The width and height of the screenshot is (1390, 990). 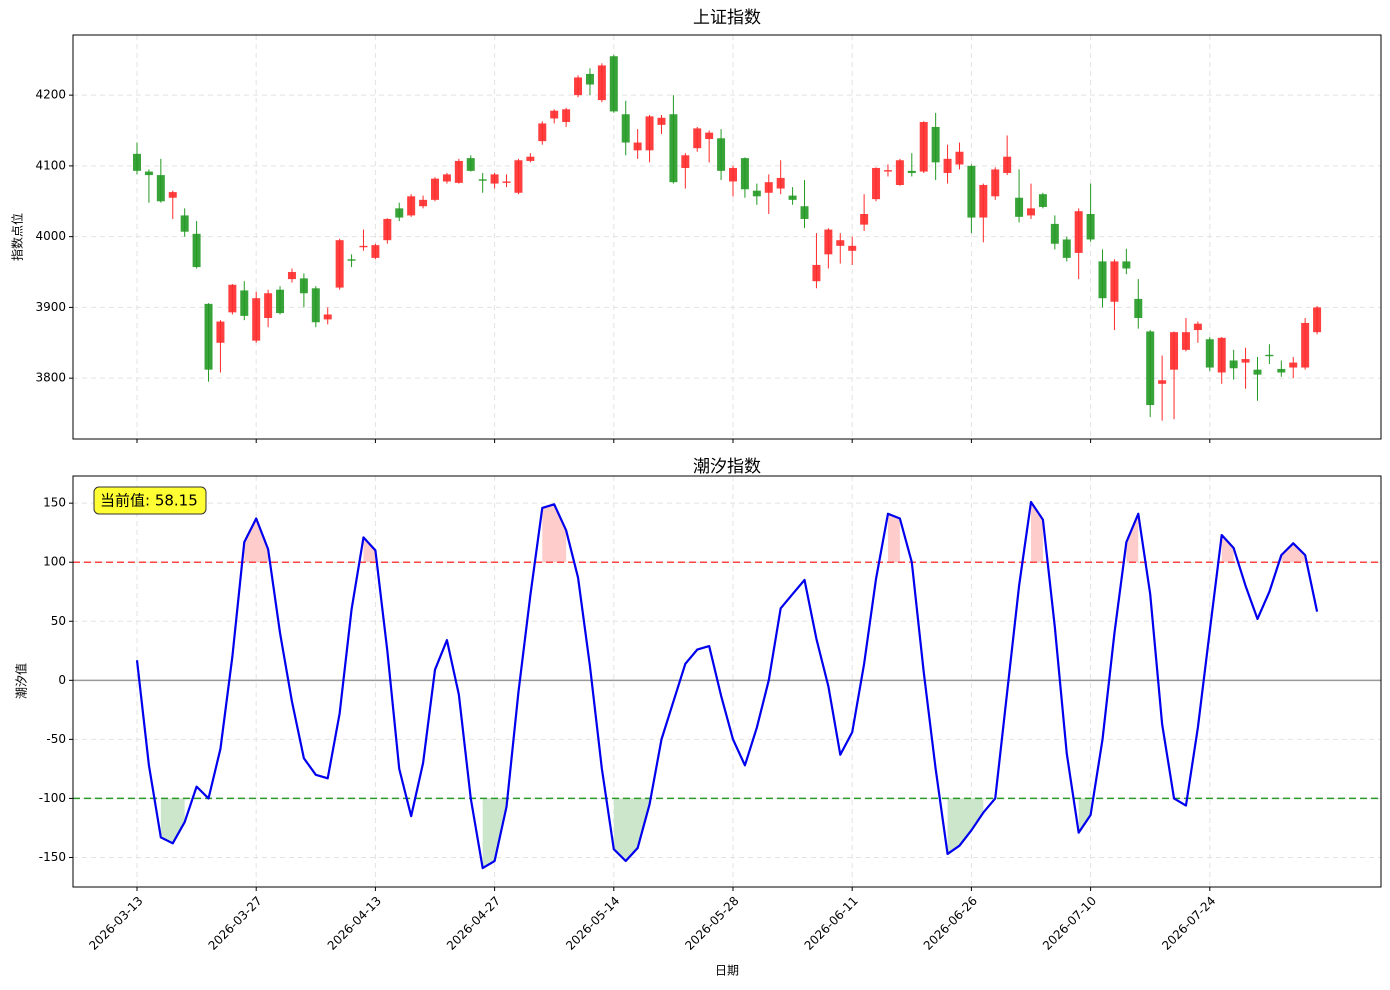 I want to click on y-tick-label: 4100, so click(x=50, y=165).